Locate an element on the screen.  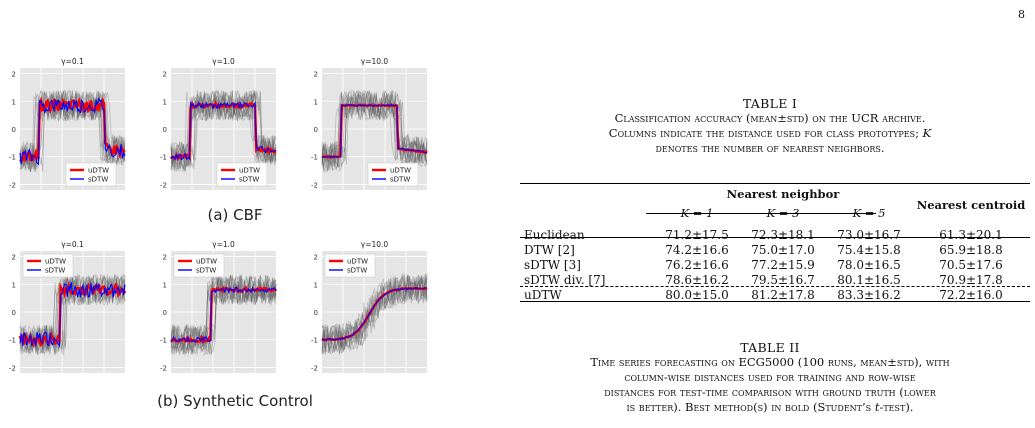
row-name: DTW [2] is located at coordinates (549, 250).